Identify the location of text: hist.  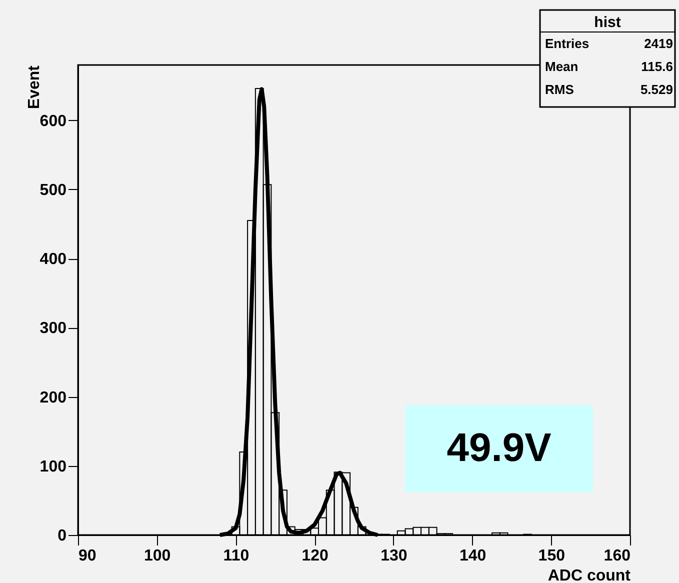
(607, 22).